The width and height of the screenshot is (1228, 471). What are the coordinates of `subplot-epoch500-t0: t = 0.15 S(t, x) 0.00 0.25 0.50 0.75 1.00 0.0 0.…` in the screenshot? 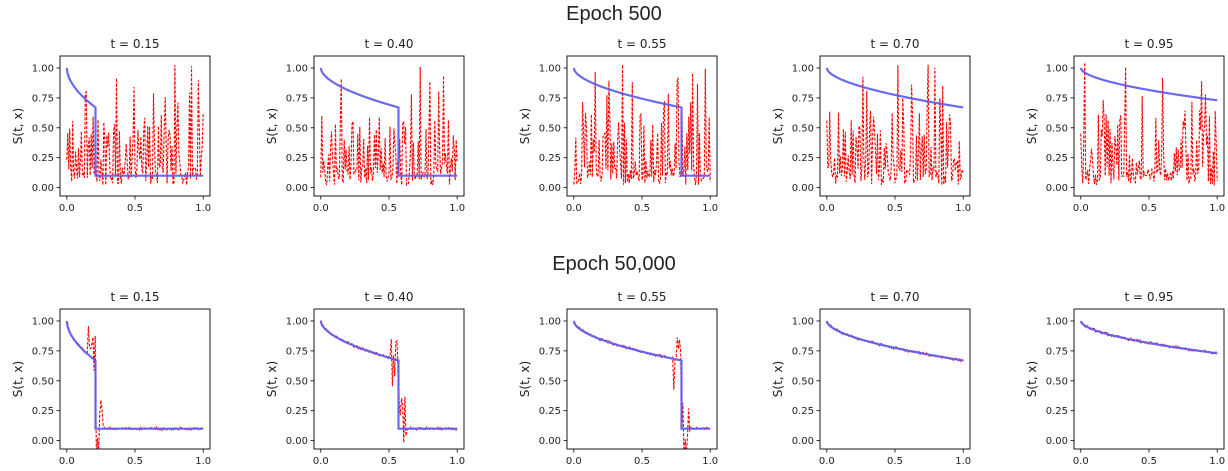 It's located at (111, 125).